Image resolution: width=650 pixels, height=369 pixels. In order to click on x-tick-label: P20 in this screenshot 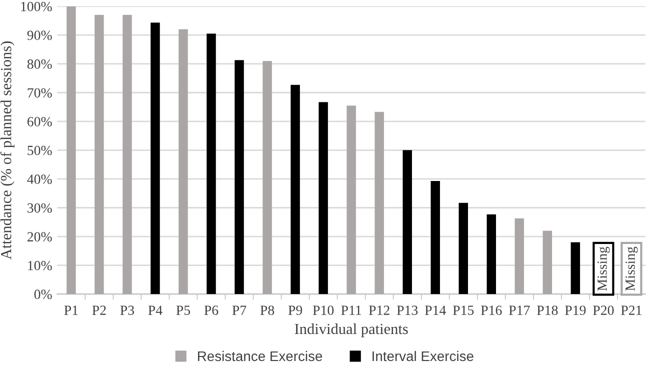, I will do `click(603, 310)`.